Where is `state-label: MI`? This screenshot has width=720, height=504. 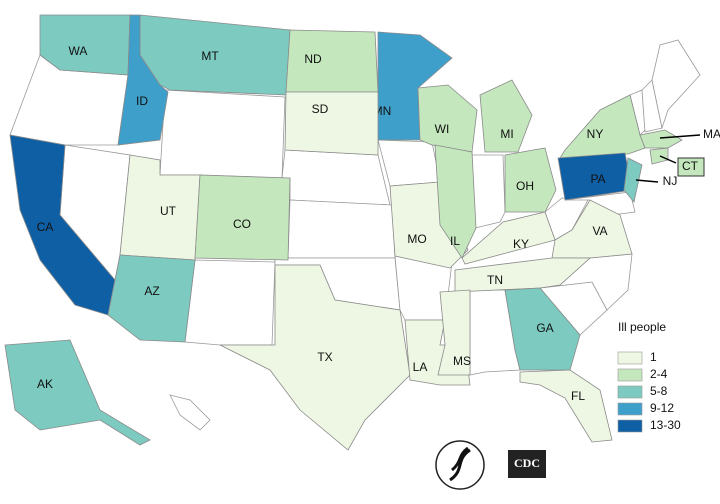 state-label: MI is located at coordinates (506, 134).